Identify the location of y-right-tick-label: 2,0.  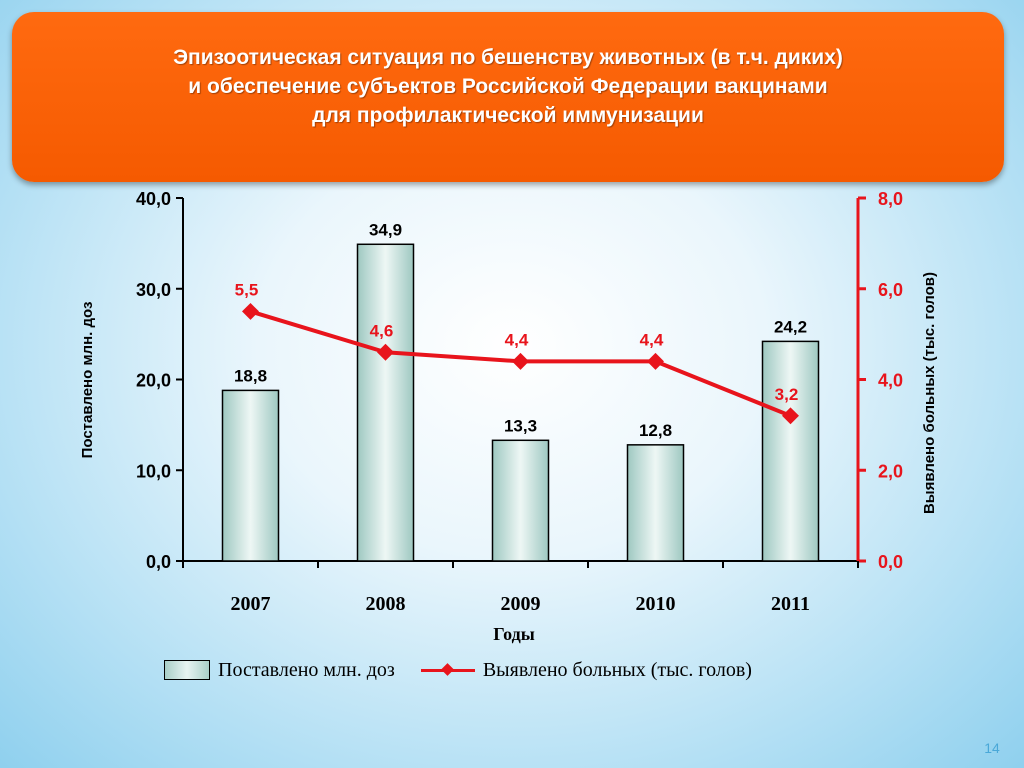
(890, 471).